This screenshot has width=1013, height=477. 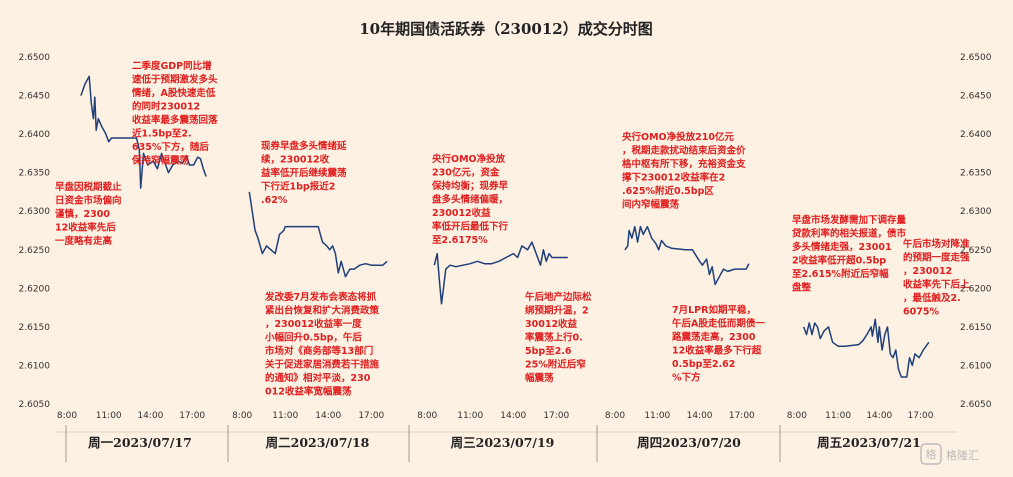 I want to click on y-tick-left: 2.6300, so click(x=35, y=212).